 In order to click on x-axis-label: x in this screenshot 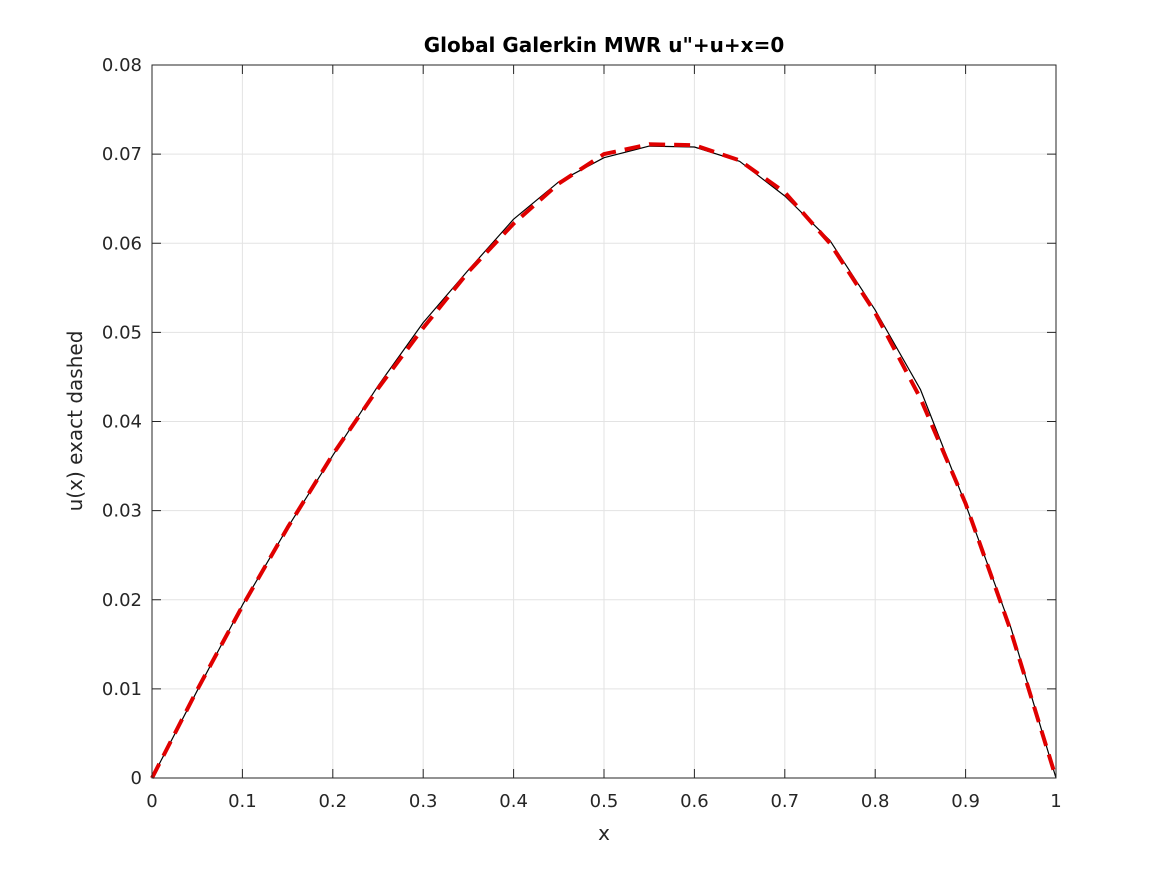, I will do `click(604, 833)`.